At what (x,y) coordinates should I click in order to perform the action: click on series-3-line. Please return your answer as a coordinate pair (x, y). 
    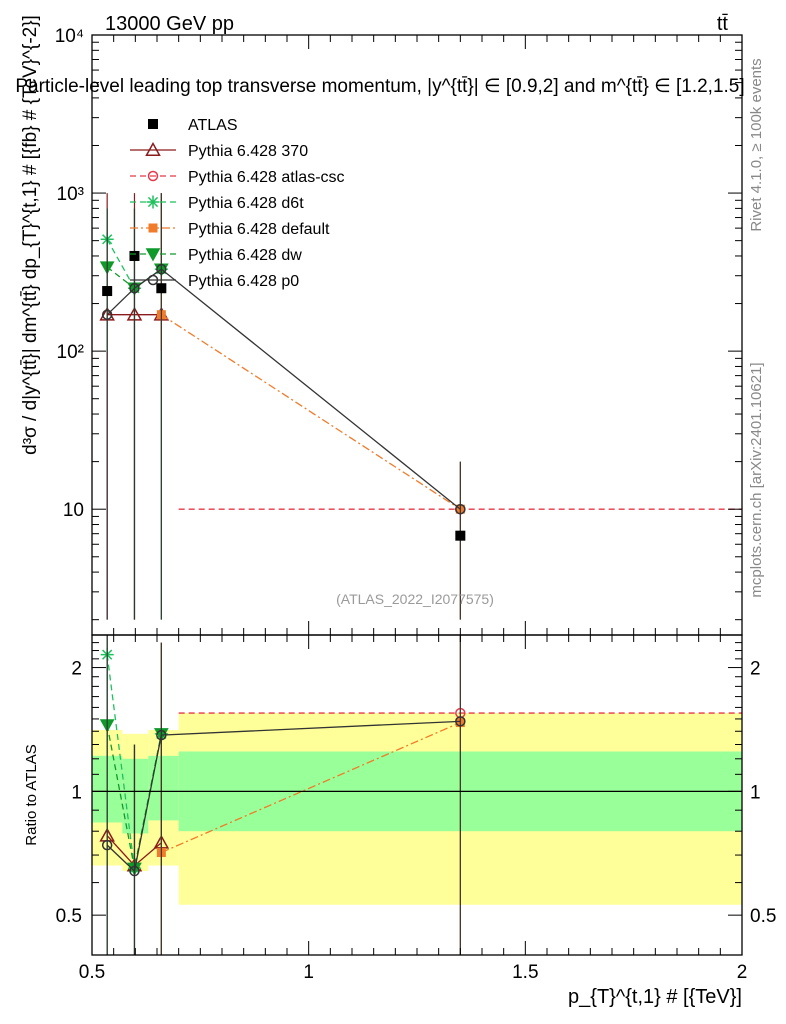
    Looking at the image, I should click on (310, 412).